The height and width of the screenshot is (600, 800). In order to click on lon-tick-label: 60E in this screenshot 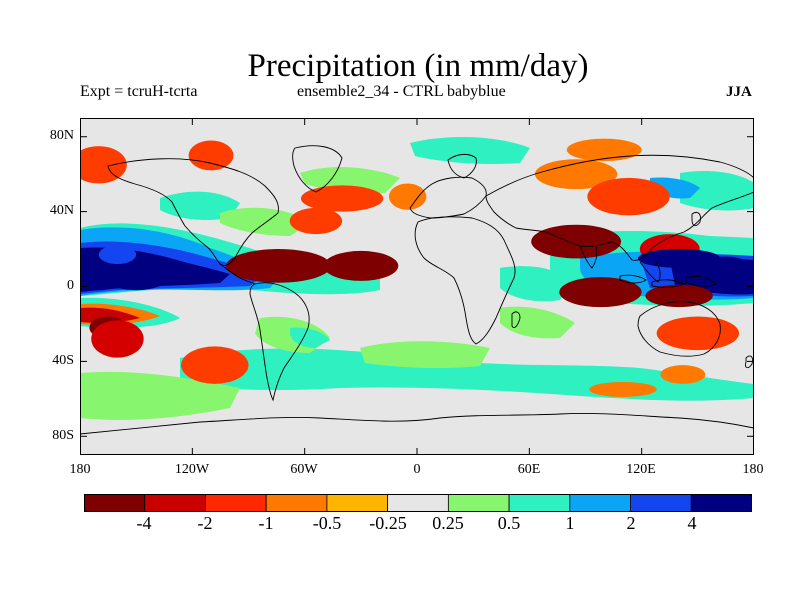, I will do `click(529, 469)`.